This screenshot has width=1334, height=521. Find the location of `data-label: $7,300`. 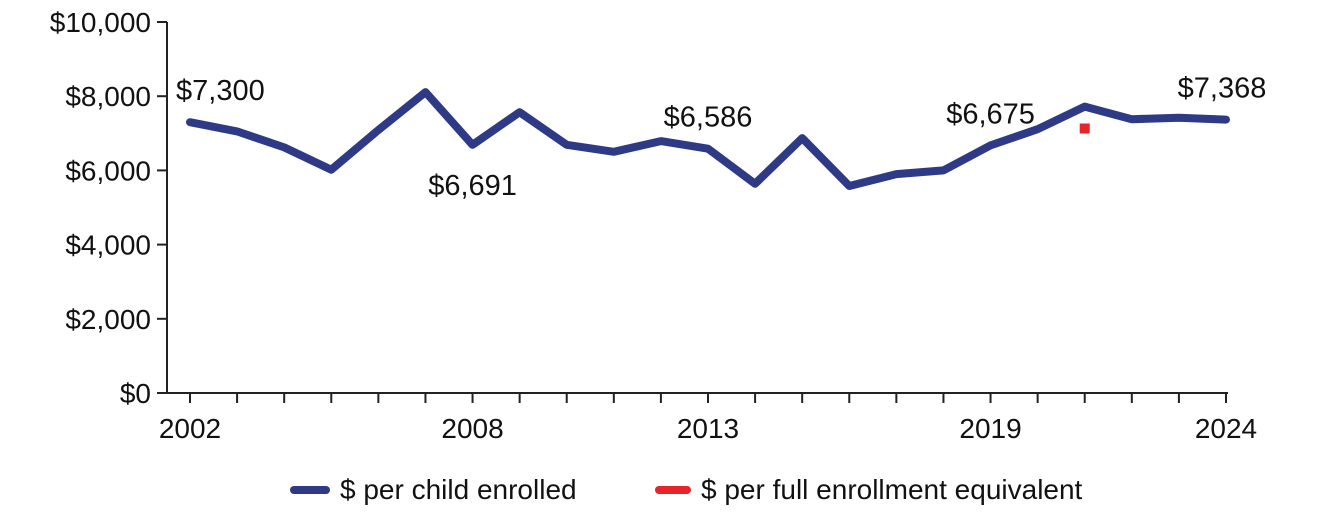

data-label: $7,300 is located at coordinates (220, 91).